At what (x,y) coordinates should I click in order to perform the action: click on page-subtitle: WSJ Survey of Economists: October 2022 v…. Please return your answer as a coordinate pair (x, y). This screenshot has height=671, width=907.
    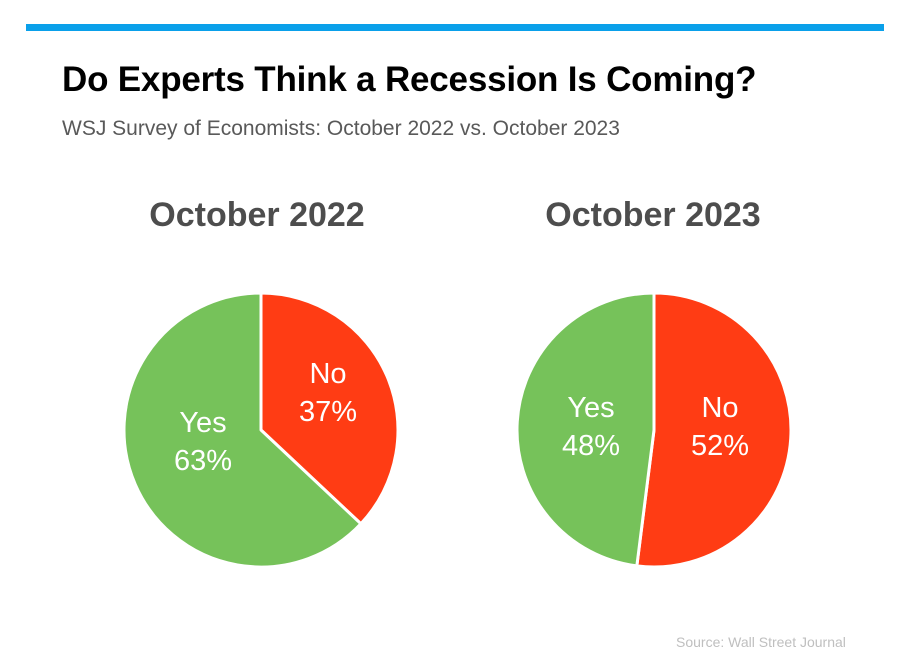
    Looking at the image, I should click on (341, 128).